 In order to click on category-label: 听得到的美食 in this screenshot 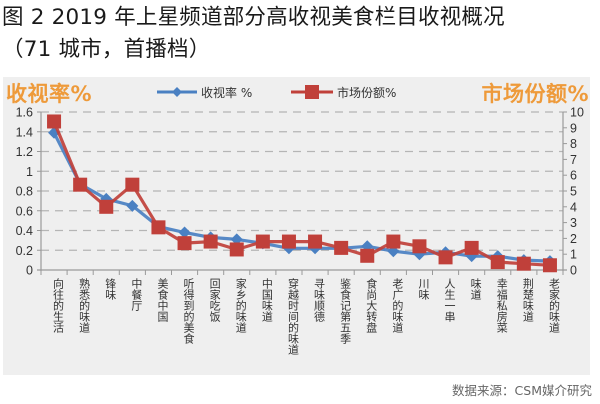, I will do `click(188, 311)`.